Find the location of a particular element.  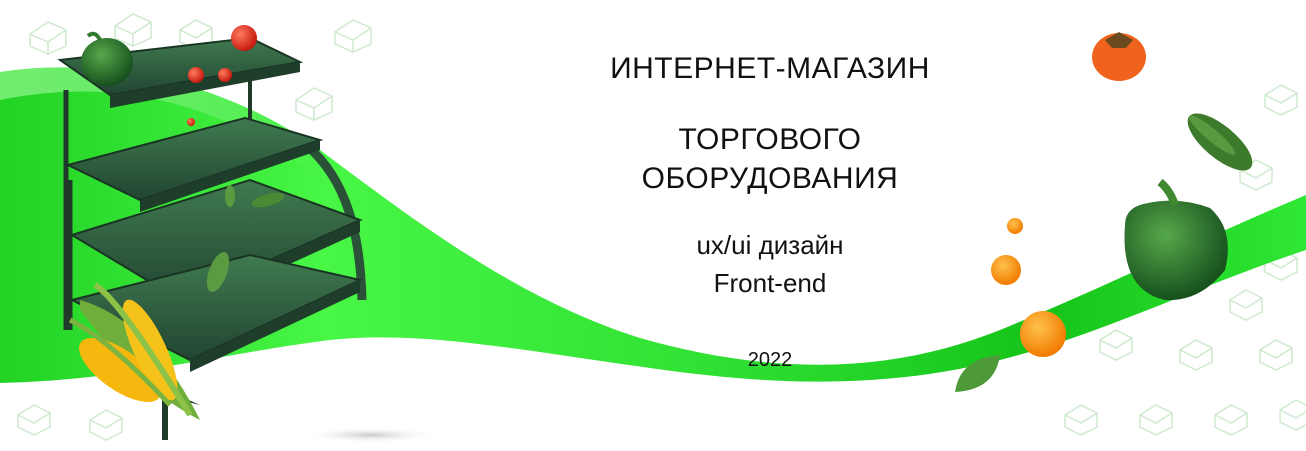

stand-shadow is located at coordinates (370, 435).